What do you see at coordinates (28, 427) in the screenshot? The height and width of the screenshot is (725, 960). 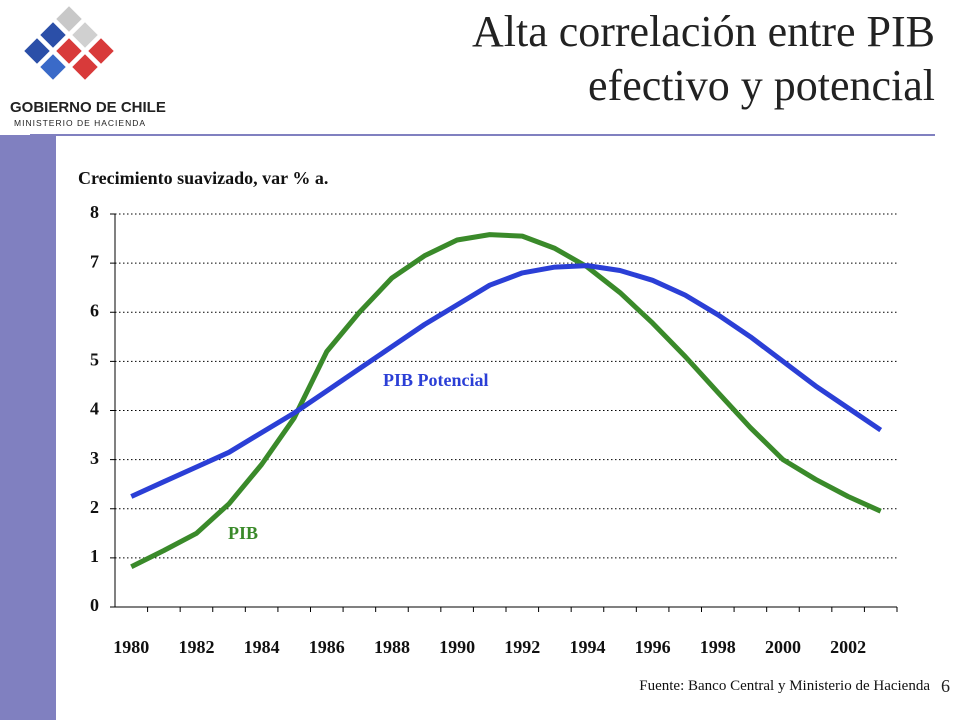 I see `side-bar` at bounding box center [28, 427].